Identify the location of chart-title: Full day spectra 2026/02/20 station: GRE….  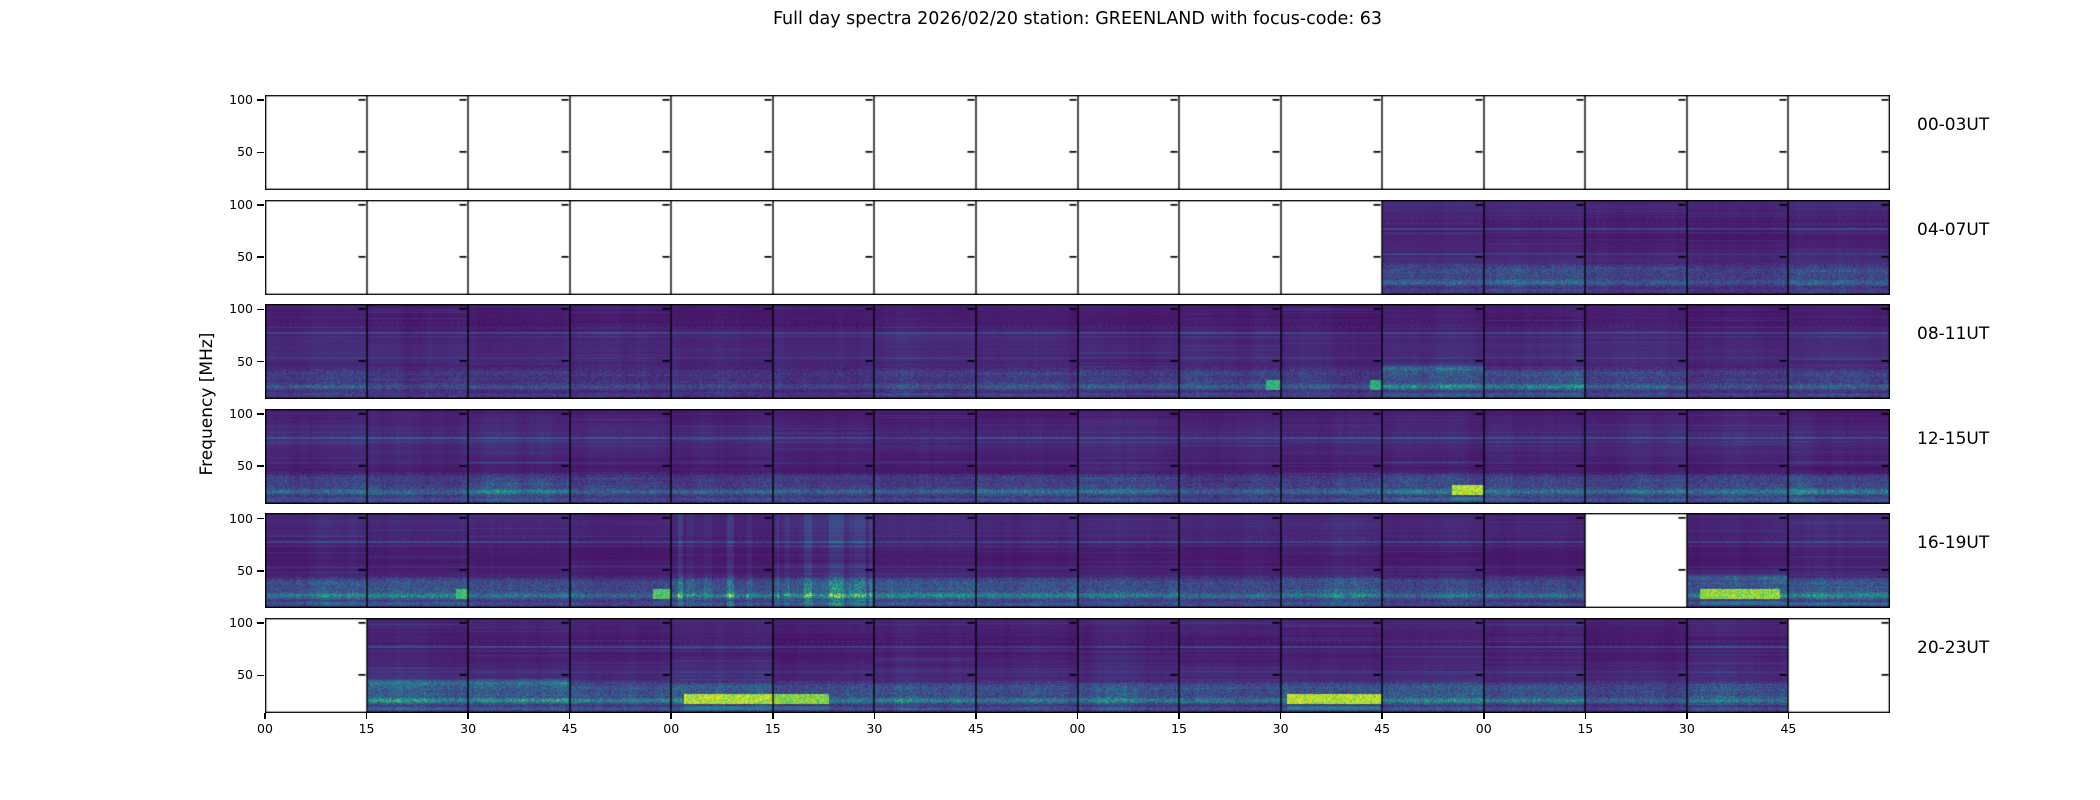
(1077, 19).